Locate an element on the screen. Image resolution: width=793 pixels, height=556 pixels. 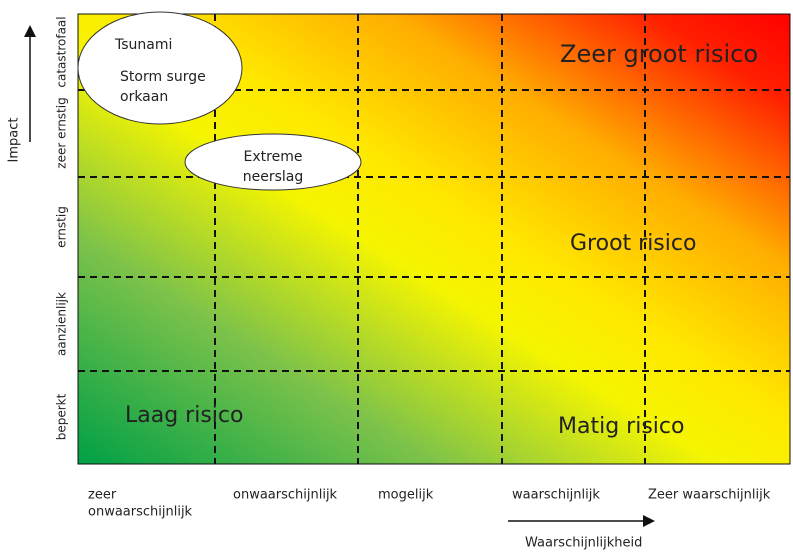
x-axis-label: Waarschijnlijkheid is located at coordinates (583, 543).